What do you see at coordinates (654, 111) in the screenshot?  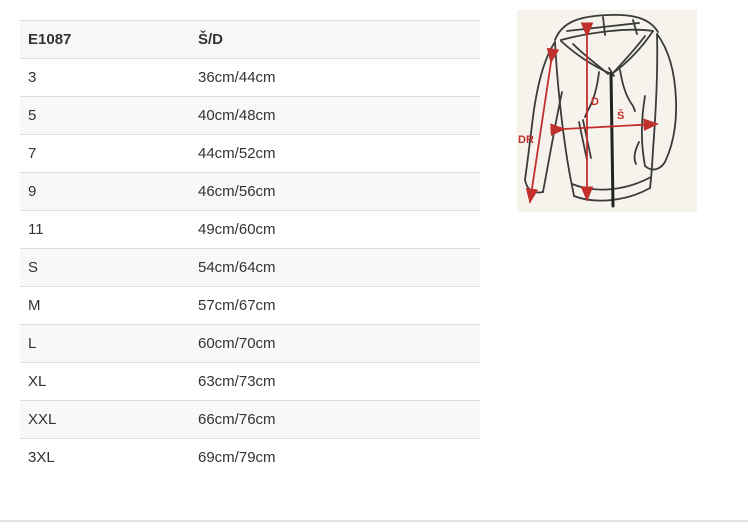 I see `body-right-edge` at bounding box center [654, 111].